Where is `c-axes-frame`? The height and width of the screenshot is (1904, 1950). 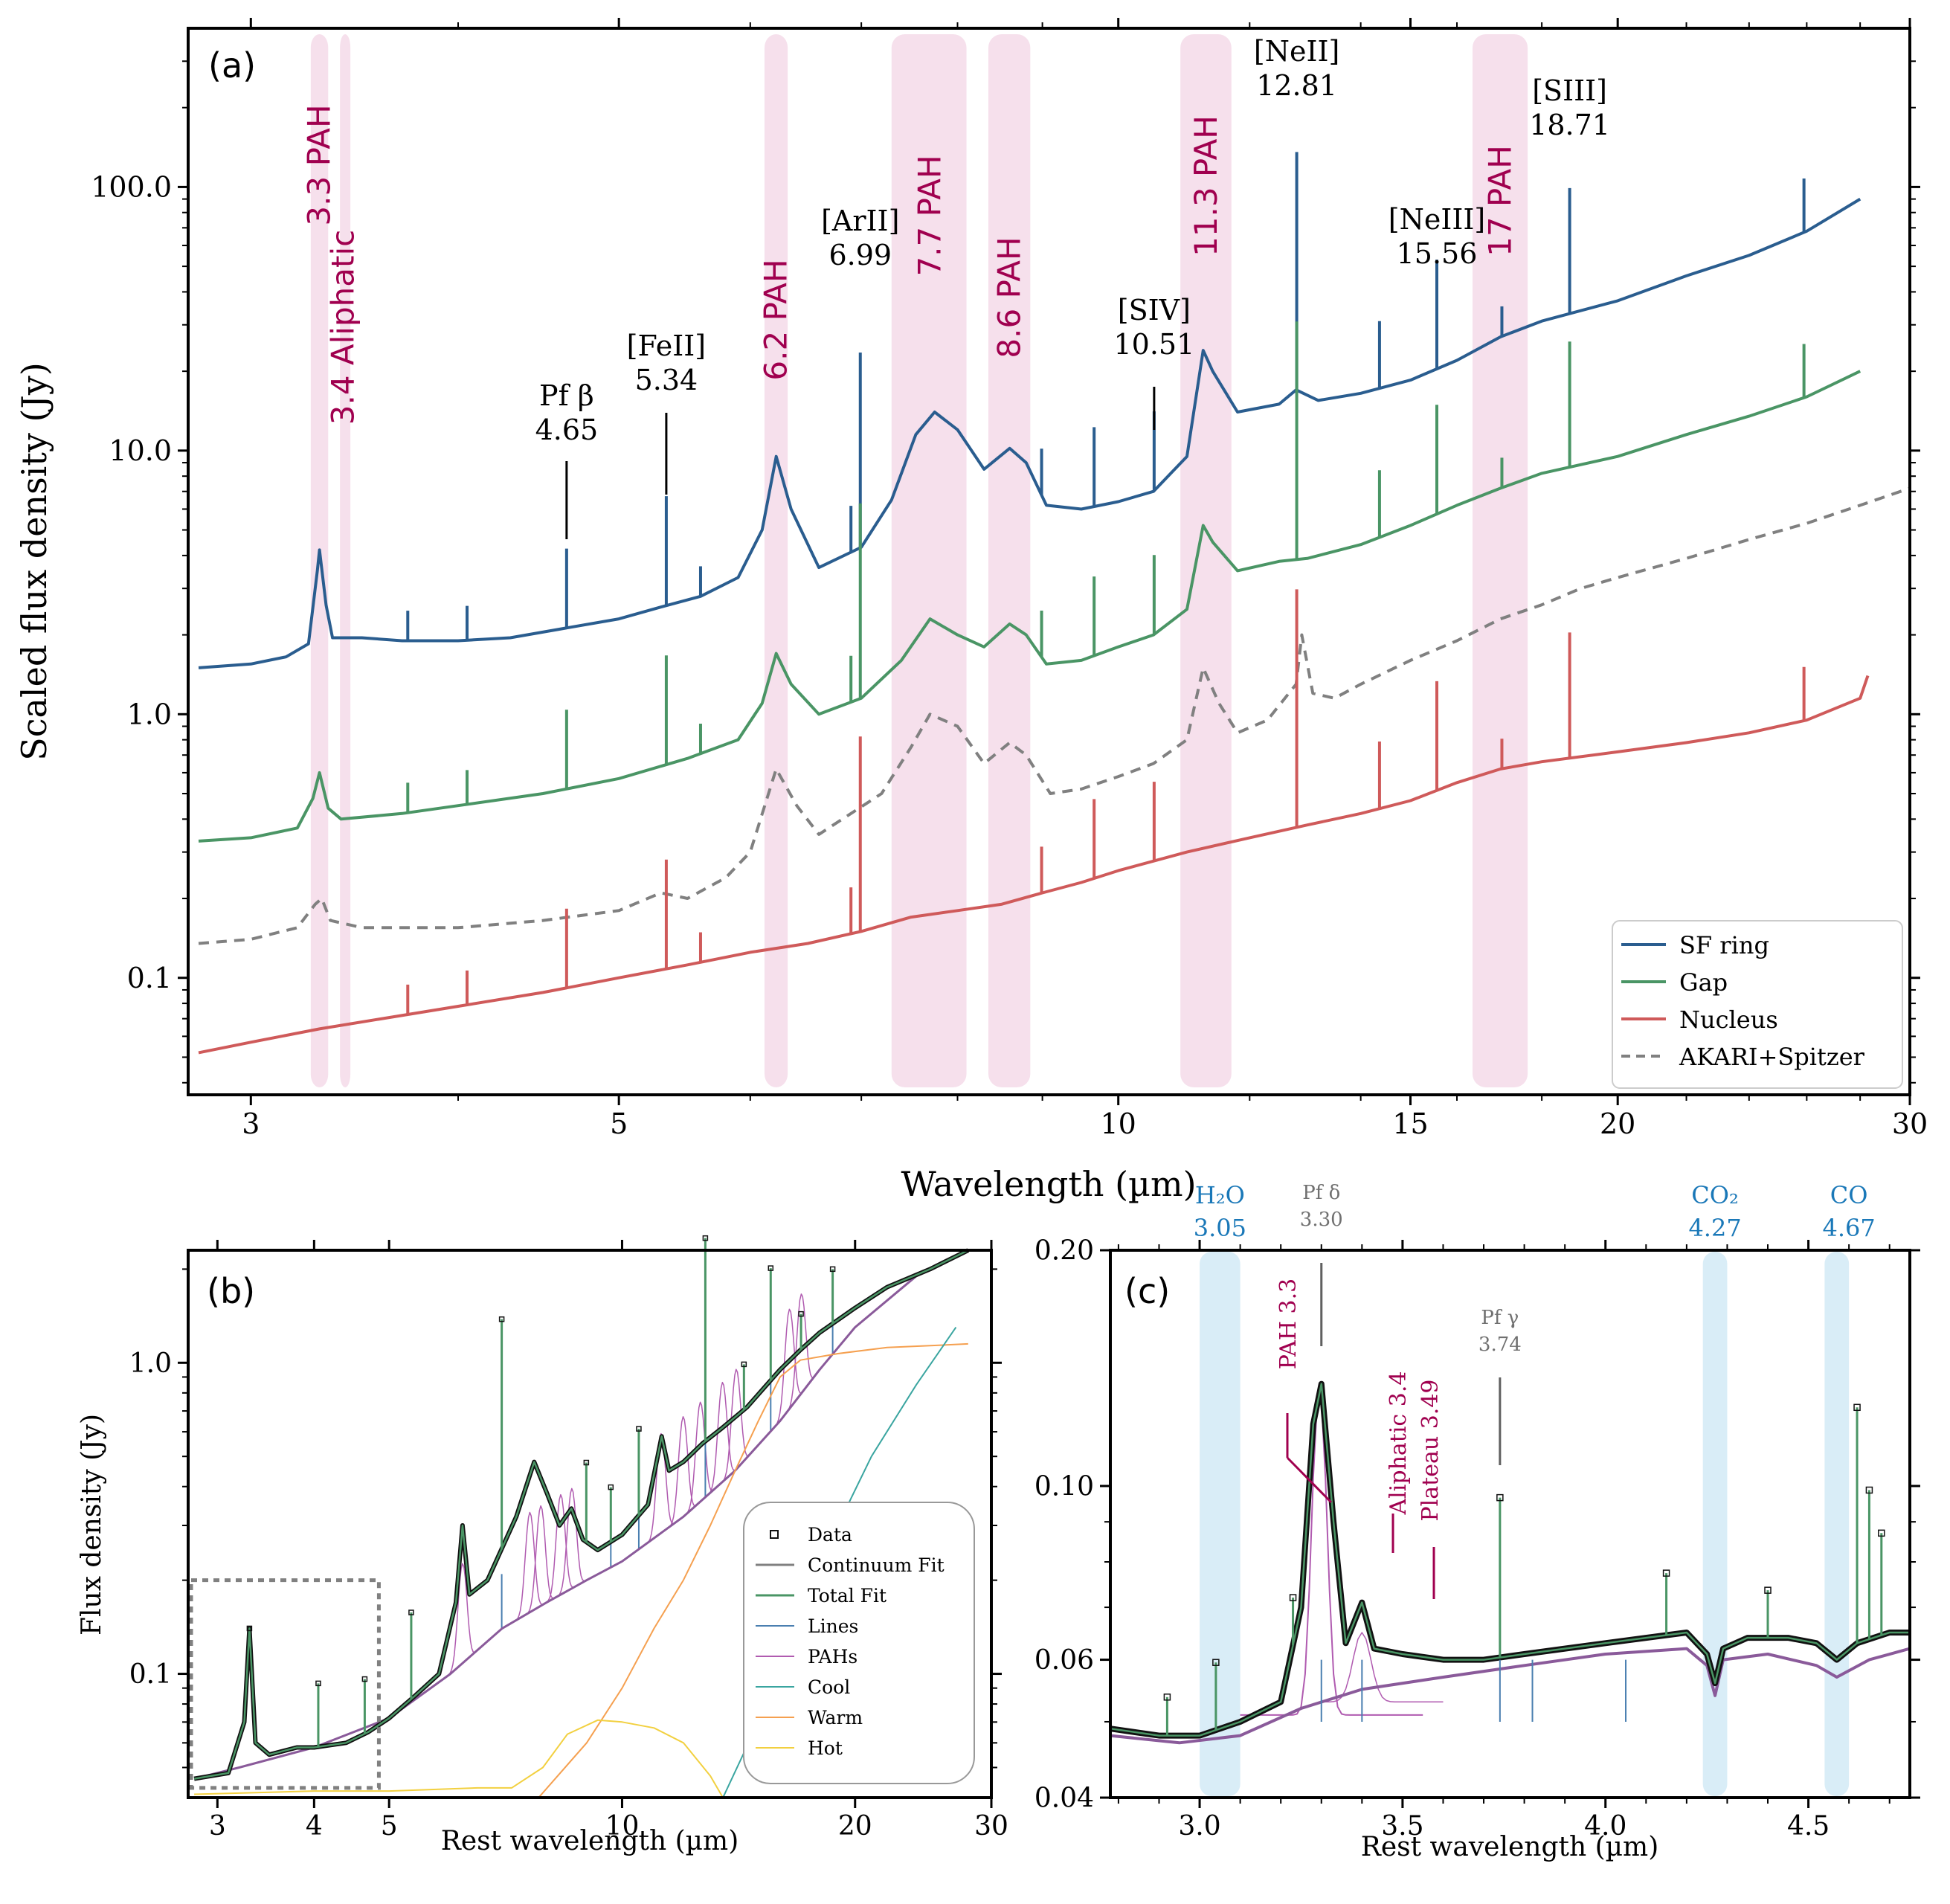
c-axes-frame is located at coordinates (1510, 1524).